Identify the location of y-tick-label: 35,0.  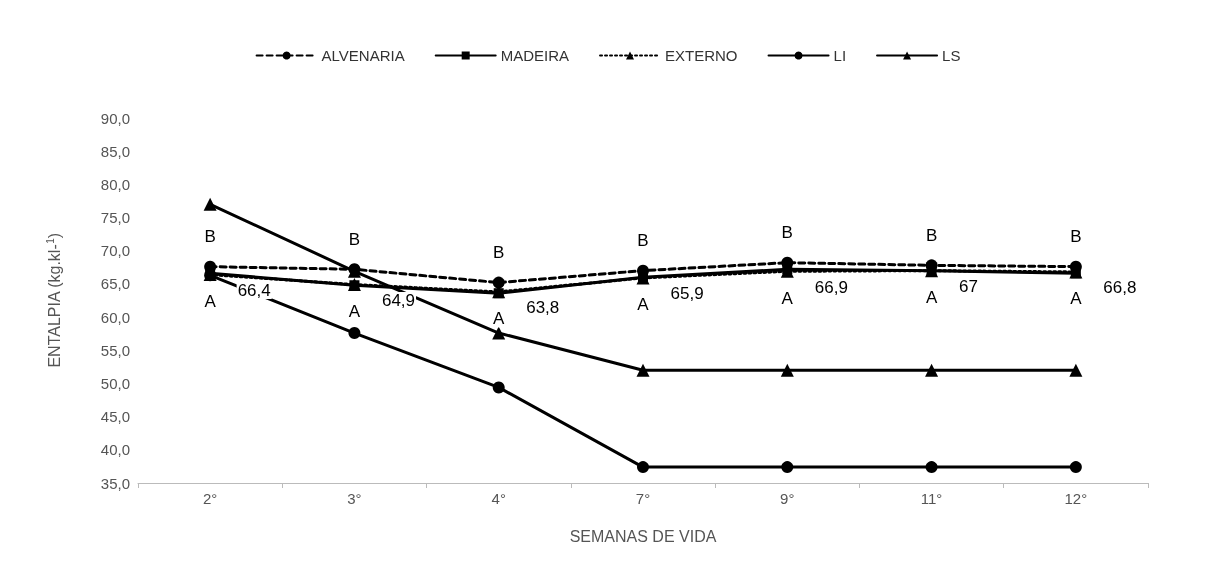
(115, 483).